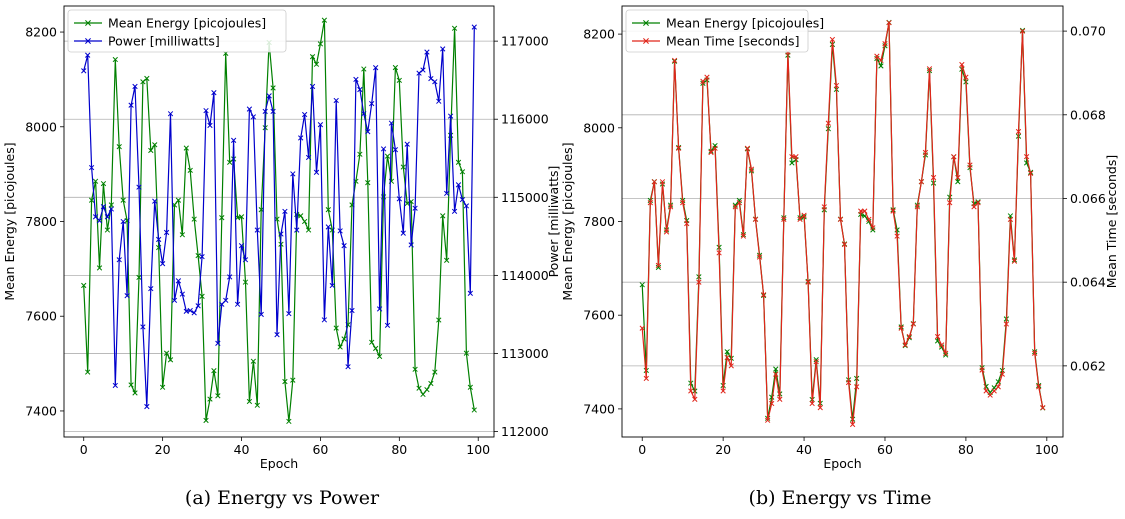 Image resolution: width=1125 pixels, height=519 pixels. What do you see at coordinates (732, 41) in the screenshot?
I see `legend-label: Mean Time [seconds]` at bounding box center [732, 41].